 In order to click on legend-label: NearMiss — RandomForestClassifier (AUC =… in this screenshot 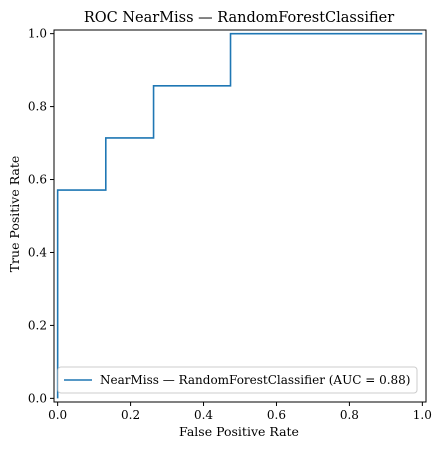, I will do `click(255, 380)`.